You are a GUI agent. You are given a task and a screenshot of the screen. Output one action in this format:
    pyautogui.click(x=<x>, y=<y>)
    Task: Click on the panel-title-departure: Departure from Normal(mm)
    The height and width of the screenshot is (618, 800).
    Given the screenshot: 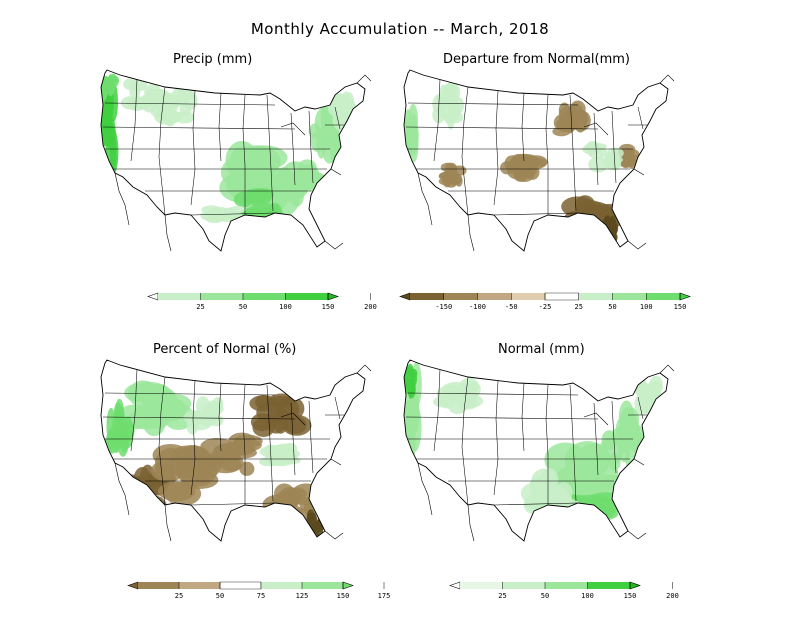 What is the action you would take?
    pyautogui.click(x=536, y=59)
    